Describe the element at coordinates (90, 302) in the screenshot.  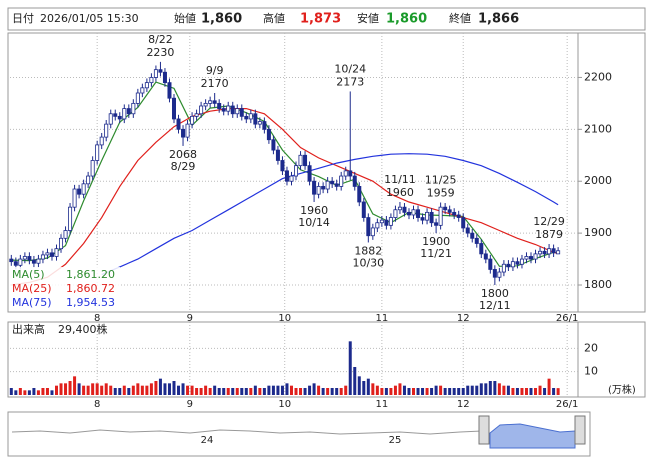
I see `legend-value: 1,954.53` at that location.